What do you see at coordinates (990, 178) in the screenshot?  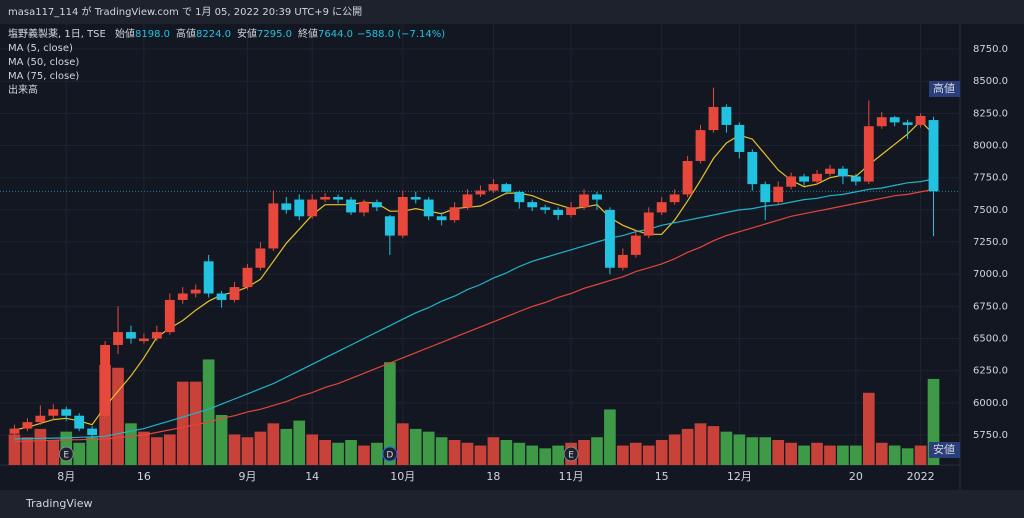 I see `y-tick-label: 7750.0` at bounding box center [990, 178].